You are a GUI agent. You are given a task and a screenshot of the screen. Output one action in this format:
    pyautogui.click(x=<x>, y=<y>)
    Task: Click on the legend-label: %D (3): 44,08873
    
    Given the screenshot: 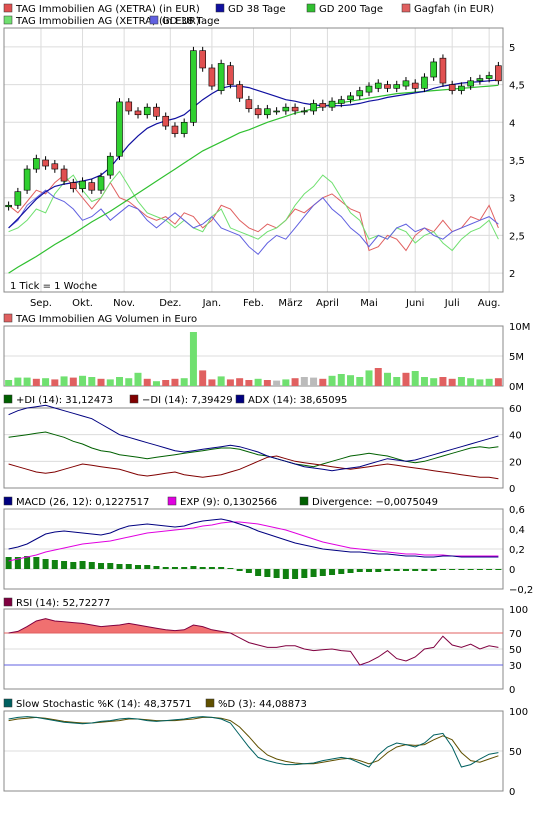 What is the action you would take?
    pyautogui.click(x=262, y=704)
    